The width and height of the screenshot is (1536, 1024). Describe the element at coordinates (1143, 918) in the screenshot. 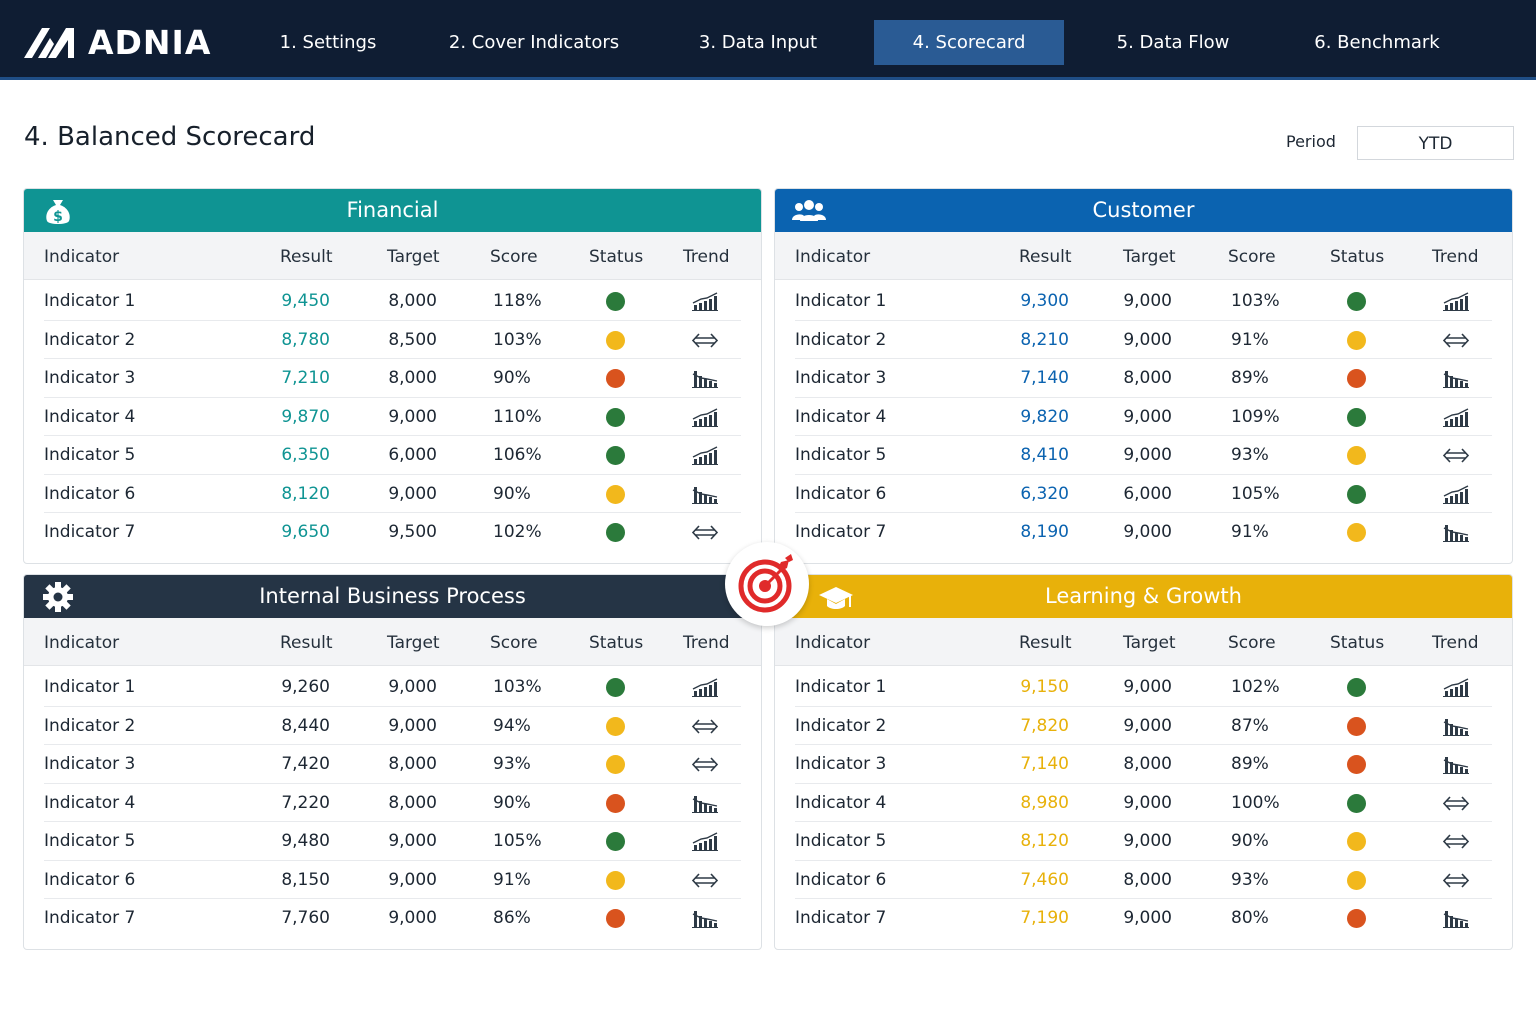

I see `table-row: Indicator 7 7,190 9,000 80%` at that location.